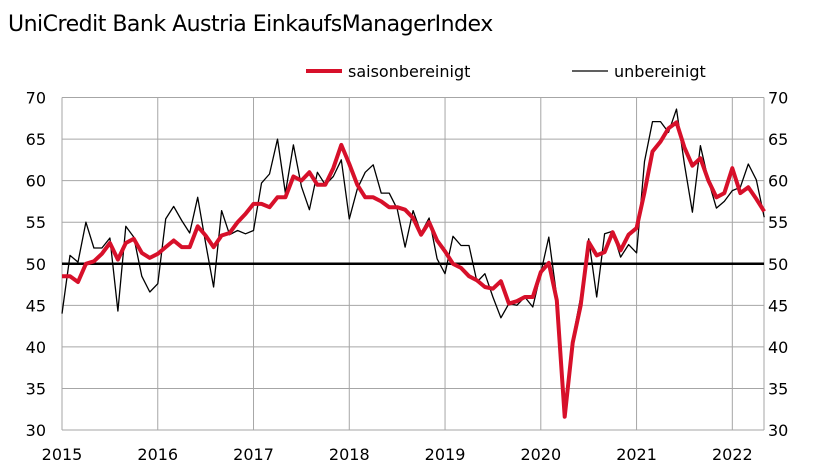 The width and height of the screenshot is (823, 472). What do you see at coordinates (445, 454) in the screenshot?
I see `x-tick-label: 2019` at bounding box center [445, 454].